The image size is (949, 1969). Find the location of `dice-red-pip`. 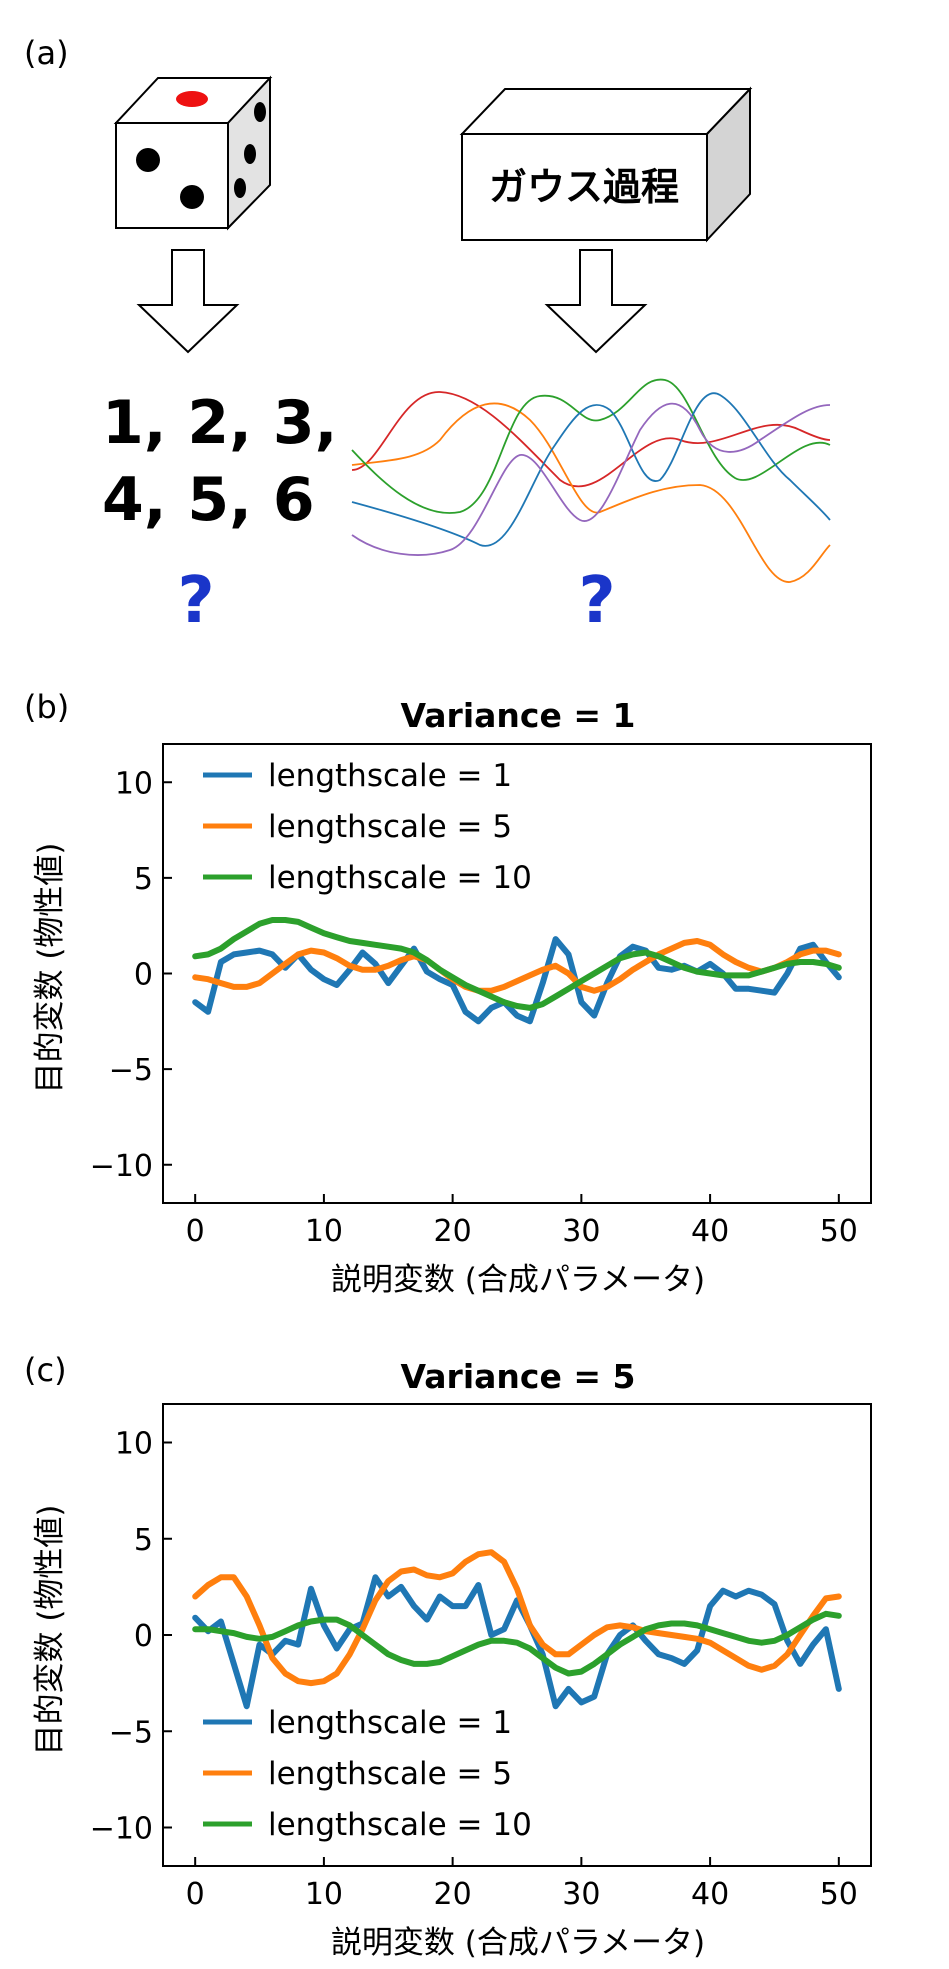

dice-red-pip is located at coordinates (192, 99).